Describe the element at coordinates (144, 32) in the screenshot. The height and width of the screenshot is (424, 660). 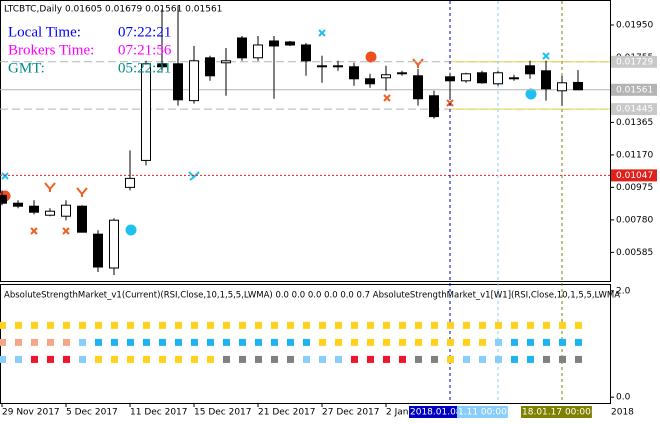
I see `info-value: 07:22:21` at that location.